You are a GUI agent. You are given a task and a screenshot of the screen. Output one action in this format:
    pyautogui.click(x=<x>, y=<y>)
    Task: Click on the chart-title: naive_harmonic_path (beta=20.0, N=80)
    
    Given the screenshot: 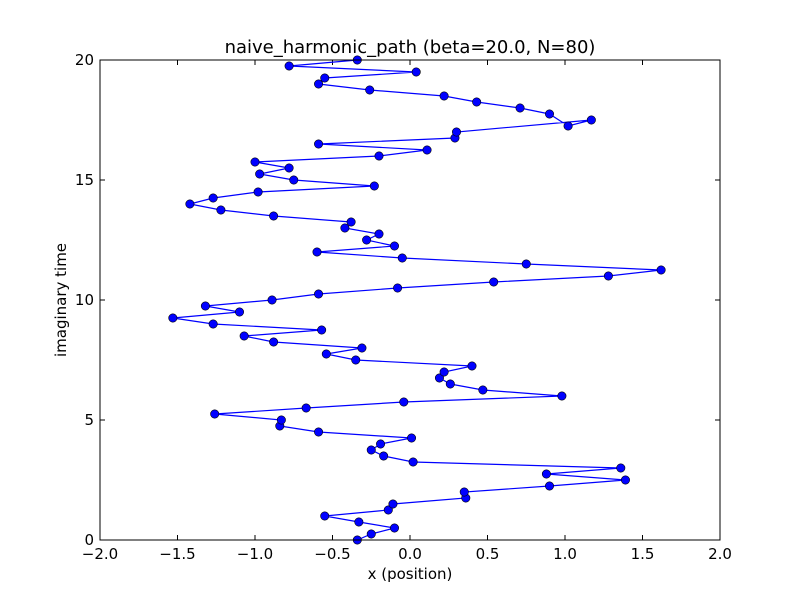 What is the action you would take?
    pyautogui.click(x=410, y=47)
    